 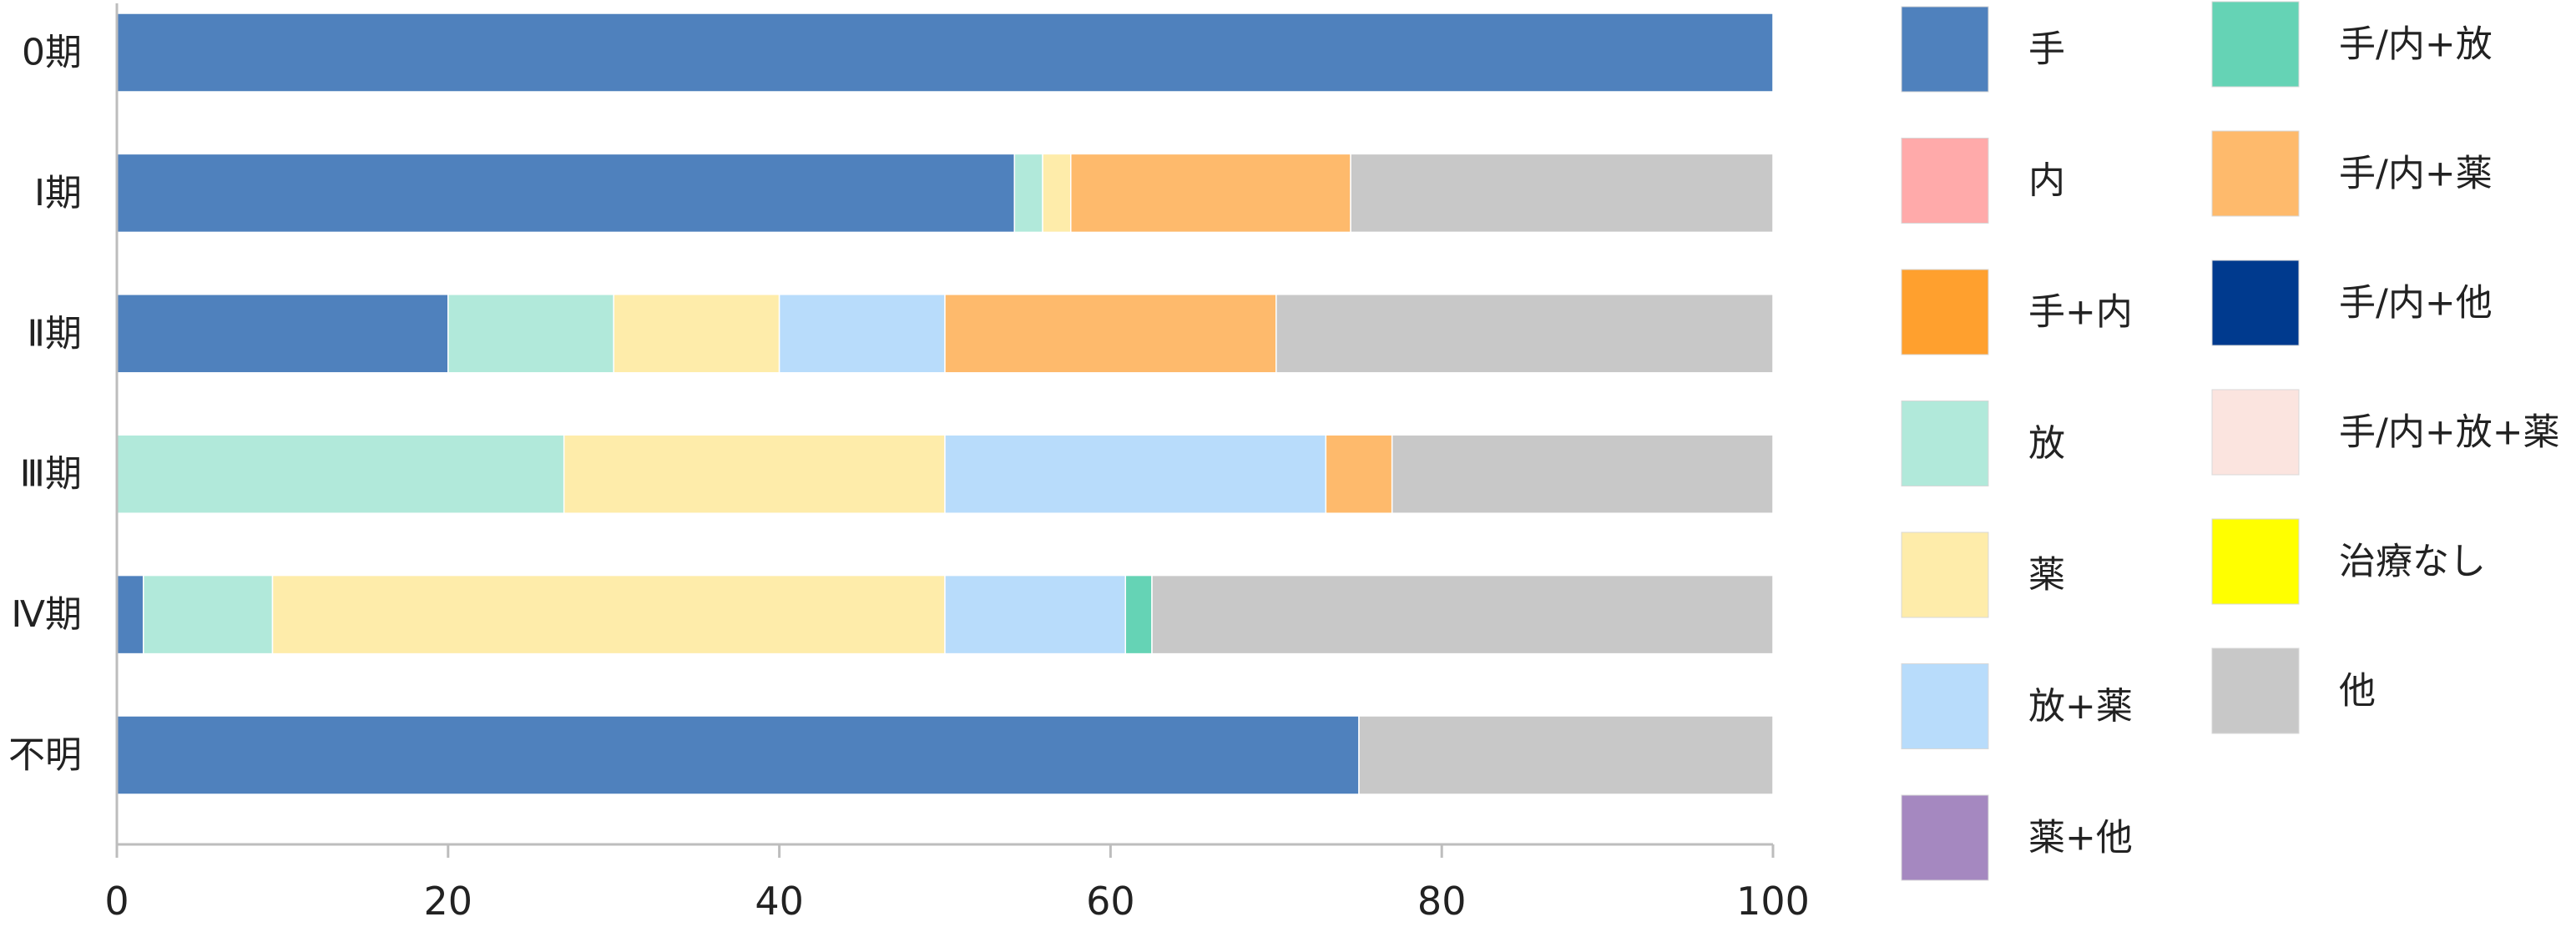 What do you see at coordinates (2416, 304) in the screenshot?
I see `legend-label-9: 手/内+他` at bounding box center [2416, 304].